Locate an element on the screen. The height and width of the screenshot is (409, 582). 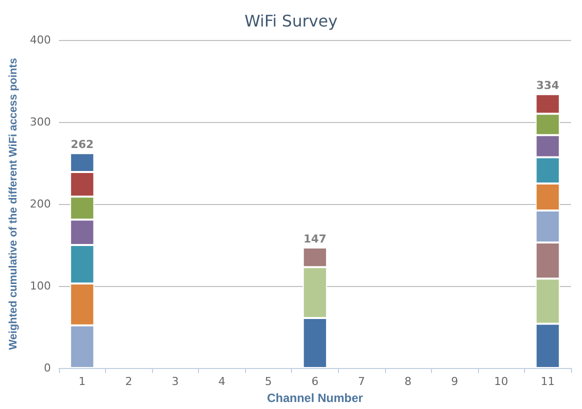
y-tick-label: 100 is located at coordinates (40, 286).